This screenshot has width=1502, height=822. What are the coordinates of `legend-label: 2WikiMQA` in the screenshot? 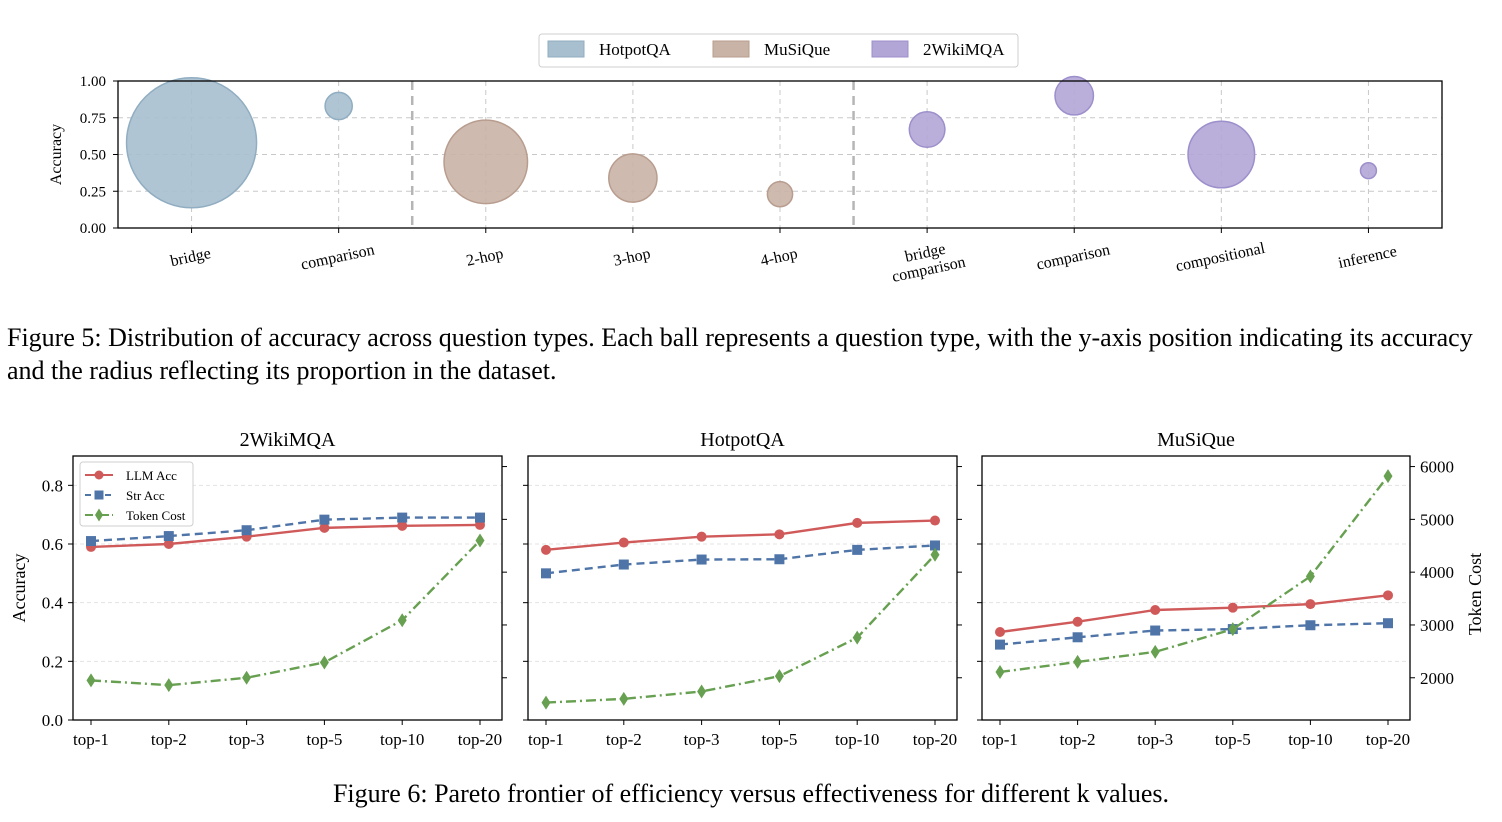 It's located at (964, 49).